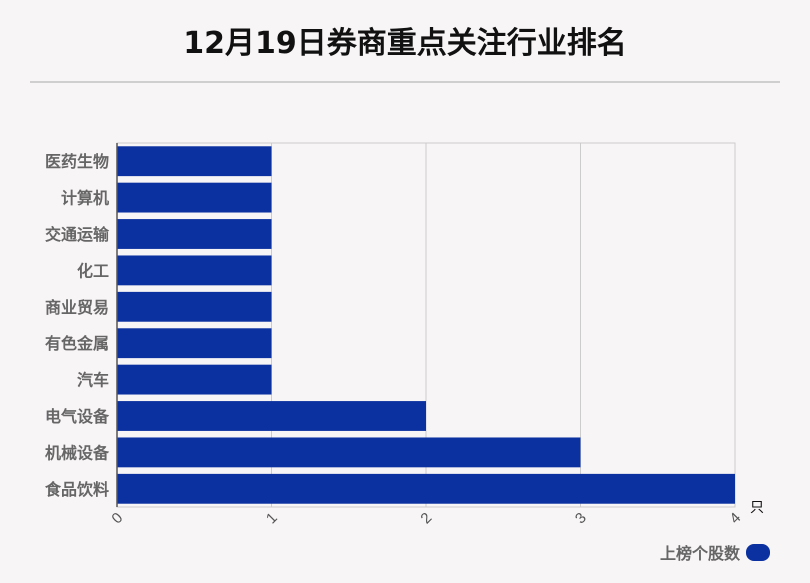 The width and height of the screenshot is (810, 583). Describe the element at coordinates (85, 198) in the screenshot. I see `y-tick-label: 计算机` at that location.